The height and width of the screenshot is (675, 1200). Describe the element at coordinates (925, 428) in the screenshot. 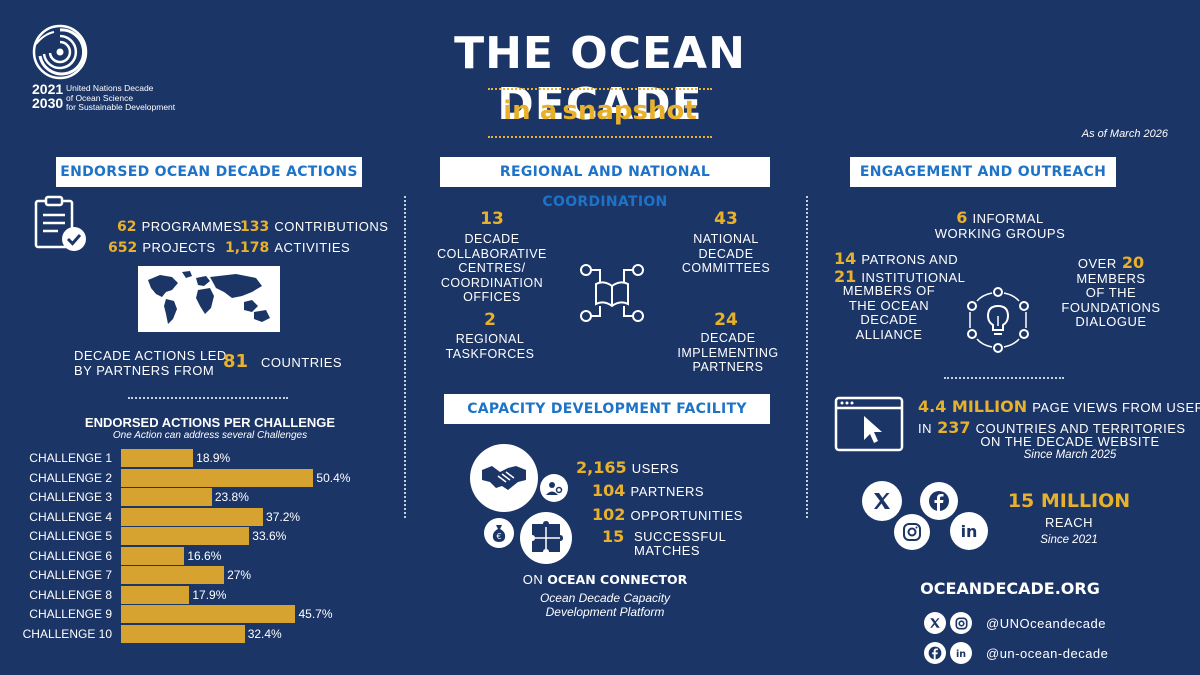

I see `in-label: IN` at that location.